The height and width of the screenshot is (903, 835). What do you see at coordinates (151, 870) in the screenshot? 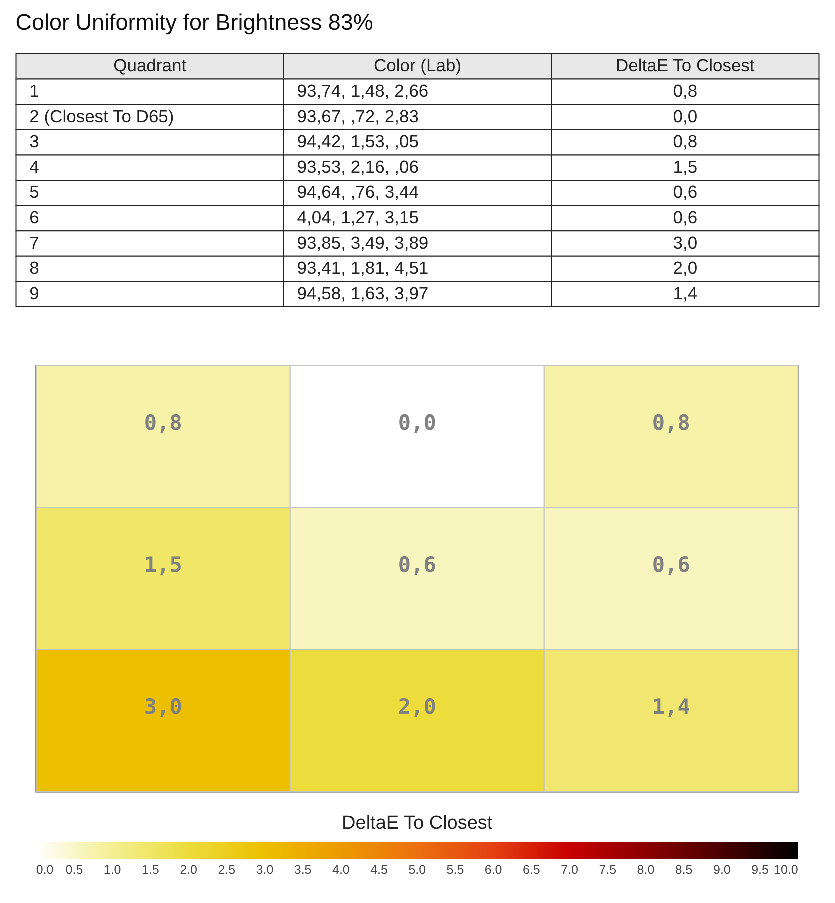
I see `color-bar-label: 1.5` at bounding box center [151, 870].